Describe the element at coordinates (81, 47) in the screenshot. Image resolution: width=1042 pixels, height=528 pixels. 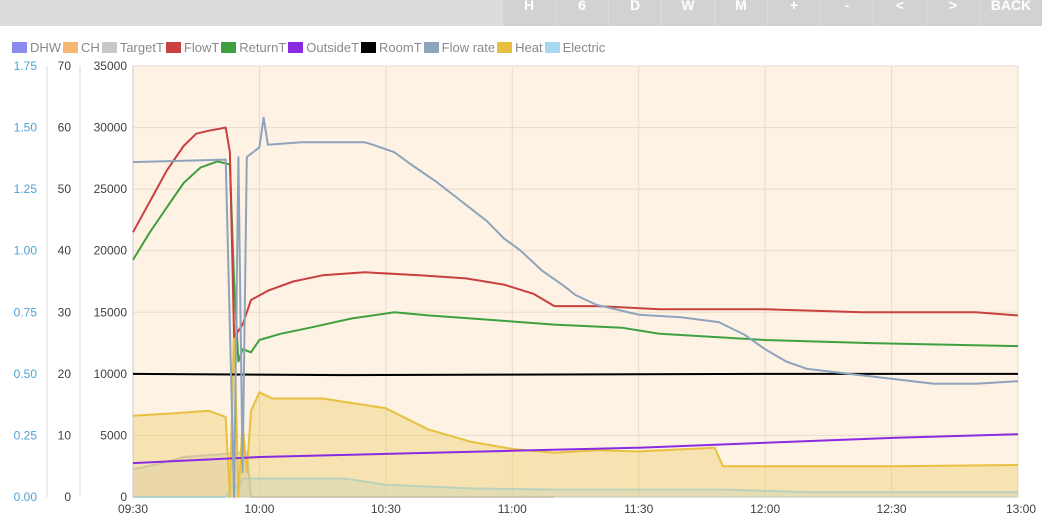
I see `legend-item-ch: CH` at that location.